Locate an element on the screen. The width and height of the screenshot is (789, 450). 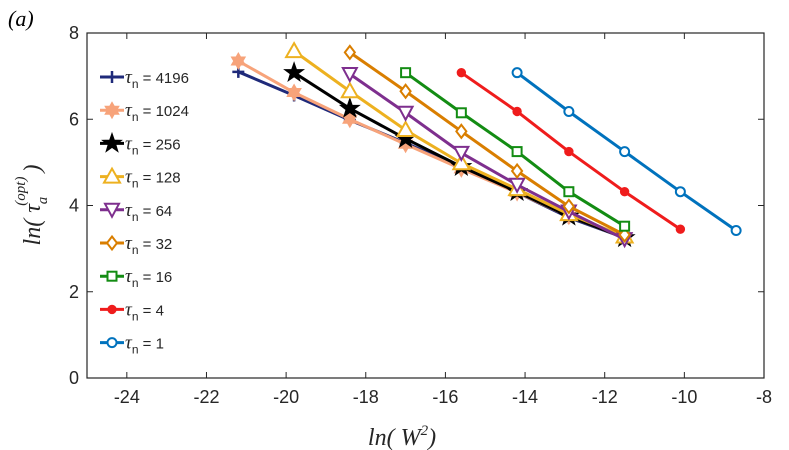
legend-label-value: = 1024 is located at coordinates (164, 111).